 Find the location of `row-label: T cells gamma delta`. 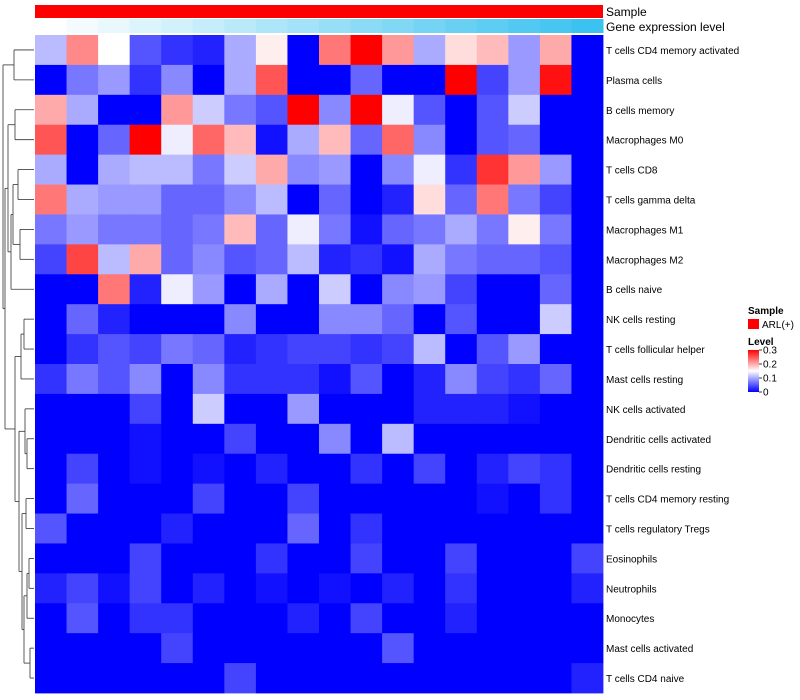

row-label: T cells gamma delta is located at coordinates (651, 201).